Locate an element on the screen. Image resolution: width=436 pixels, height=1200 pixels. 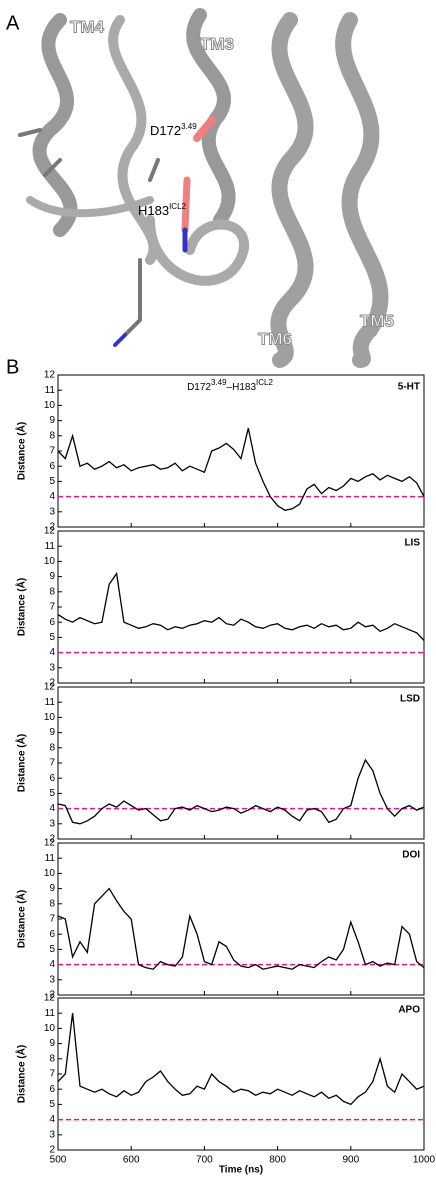
panel-legend: LIS is located at coordinates (412, 543).